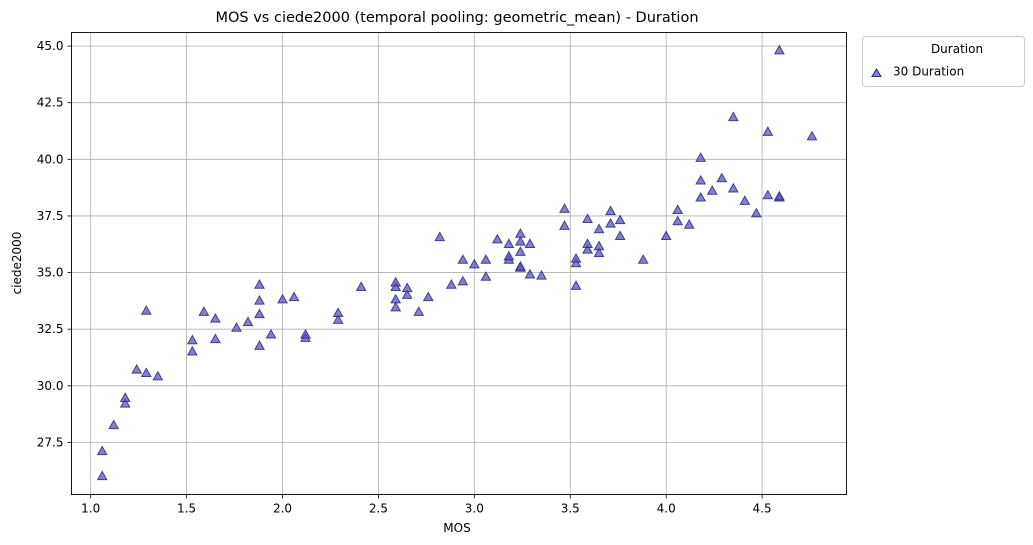 The width and height of the screenshot is (1033, 545). Describe the element at coordinates (666, 509) in the screenshot. I see `x-tick-label: 4.0` at that location.